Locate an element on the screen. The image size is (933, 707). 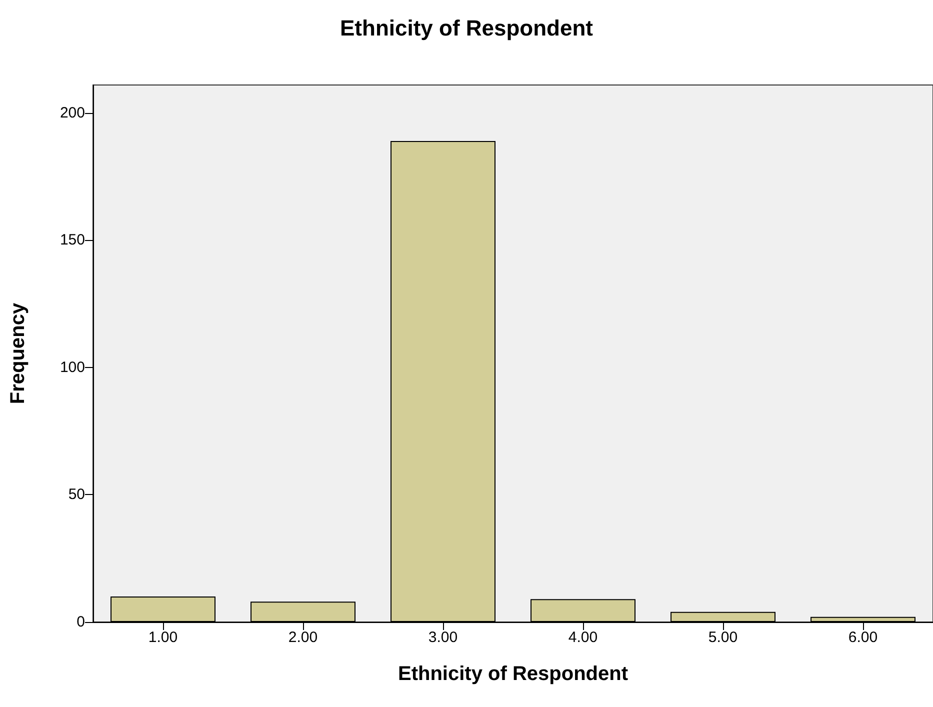
y-tick-label: 50 is located at coordinates (76, 495).